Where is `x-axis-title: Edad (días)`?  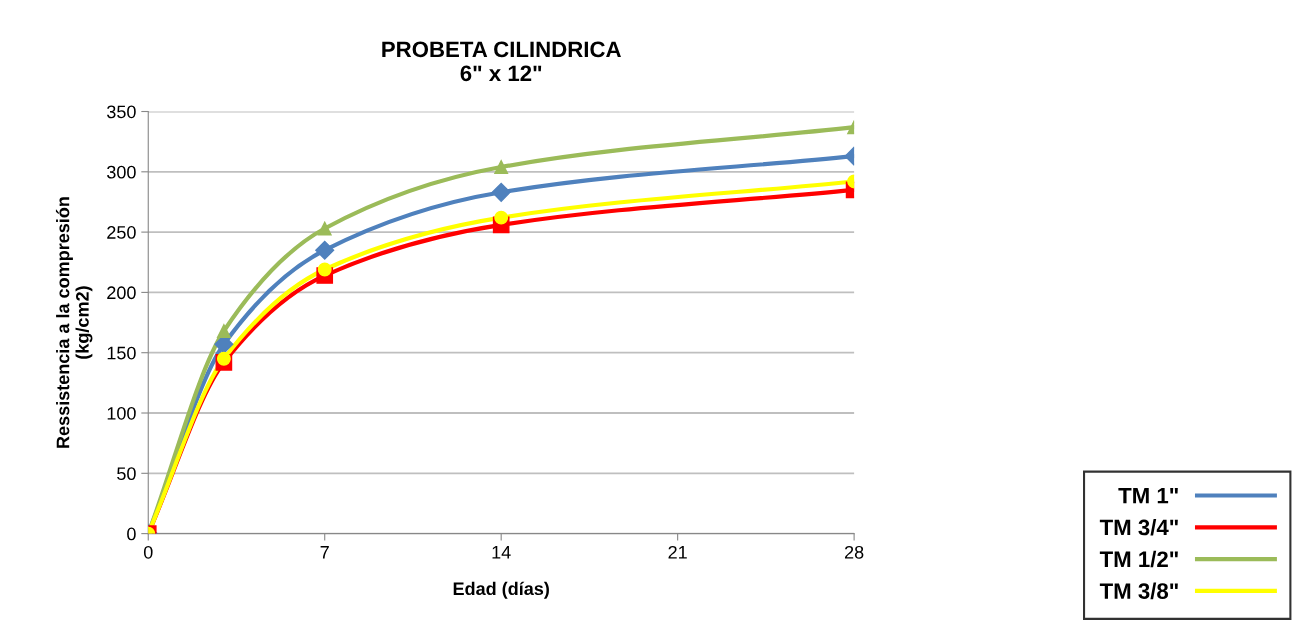 x-axis-title: Edad (días) is located at coordinates (501, 590).